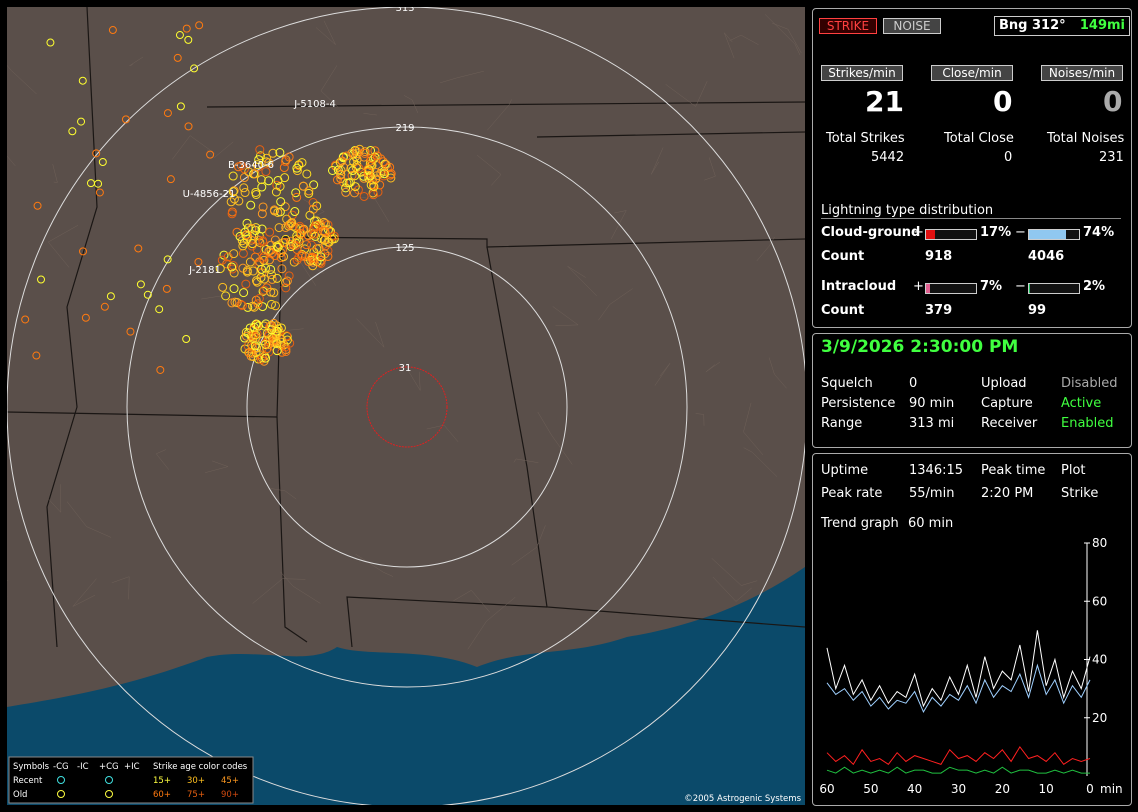 The width and height of the screenshot is (1138, 812). I want to click on storm-label: U-4856-21, so click(209, 194).